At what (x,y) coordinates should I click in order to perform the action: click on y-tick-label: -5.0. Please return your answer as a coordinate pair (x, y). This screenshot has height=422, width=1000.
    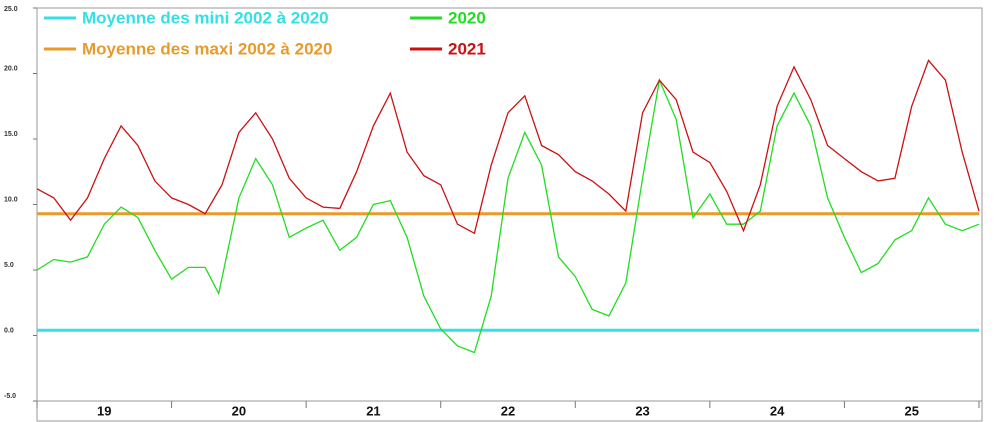
    Looking at the image, I should click on (10, 396).